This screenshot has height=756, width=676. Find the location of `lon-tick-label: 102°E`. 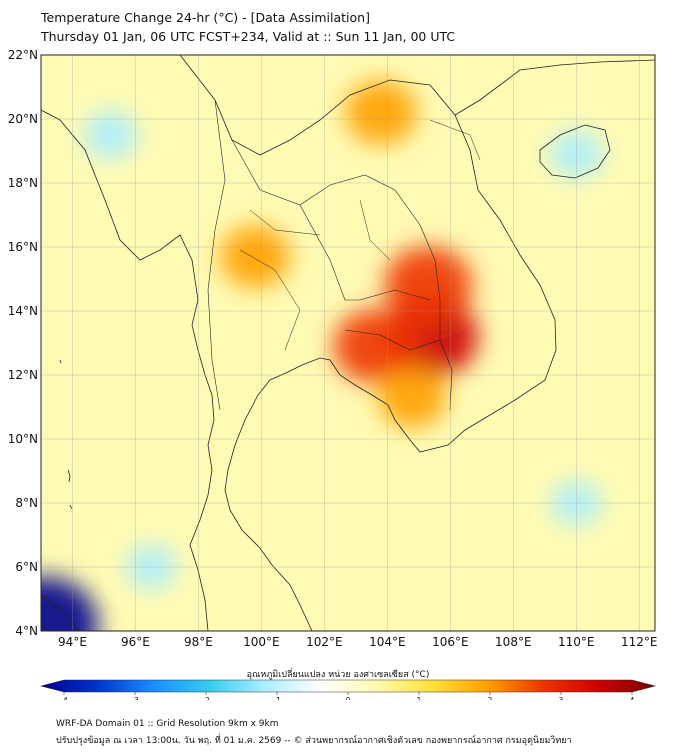

lon-tick-label: 102°E is located at coordinates (324, 642).